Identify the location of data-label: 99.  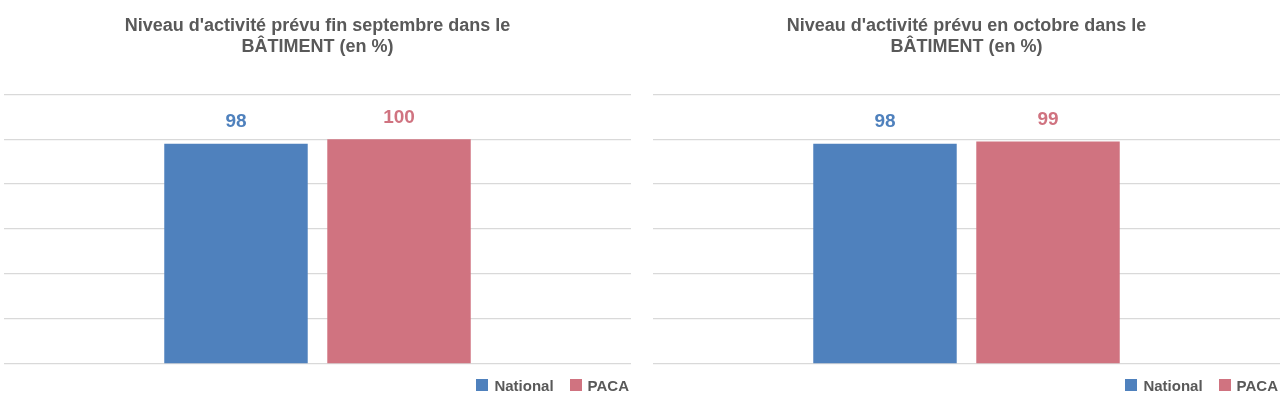
(1048, 119).